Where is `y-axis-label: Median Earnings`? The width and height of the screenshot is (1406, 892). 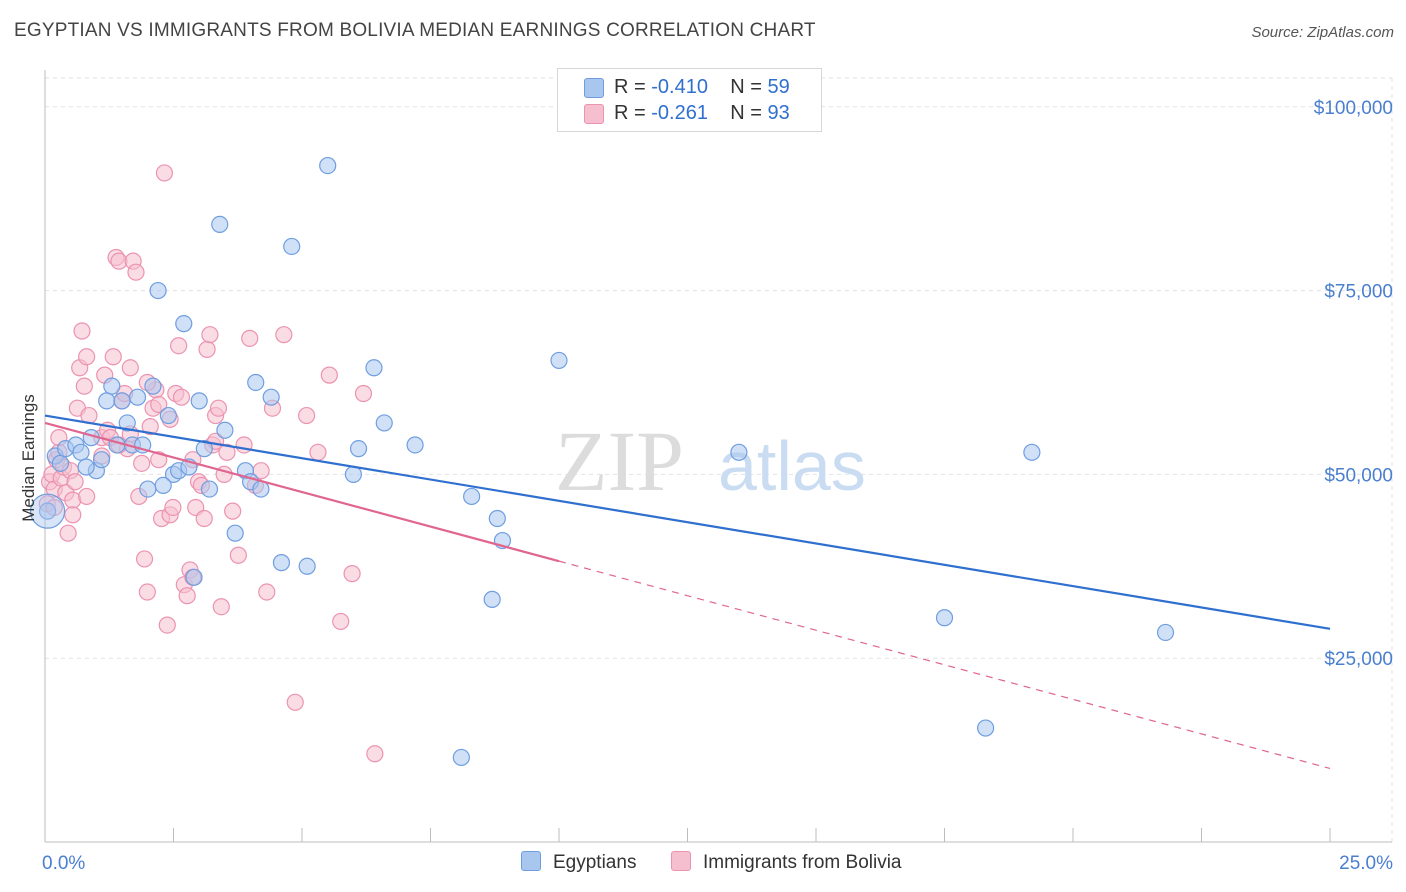
y-axis-label: Median Earnings is located at coordinates (28, 458).